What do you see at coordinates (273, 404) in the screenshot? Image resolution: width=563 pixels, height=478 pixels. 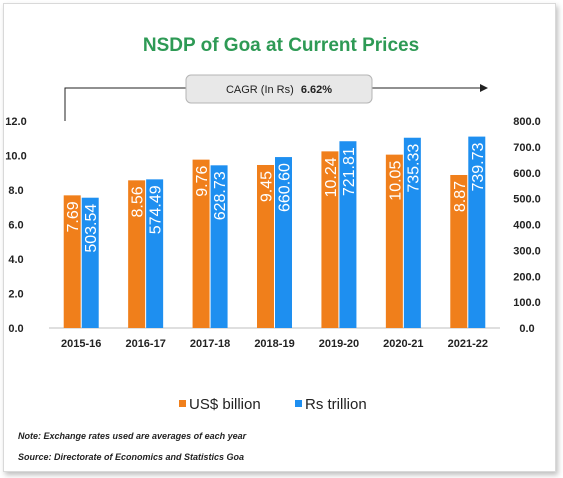 I see `legend: US$ billion Rs trillion` at bounding box center [273, 404].